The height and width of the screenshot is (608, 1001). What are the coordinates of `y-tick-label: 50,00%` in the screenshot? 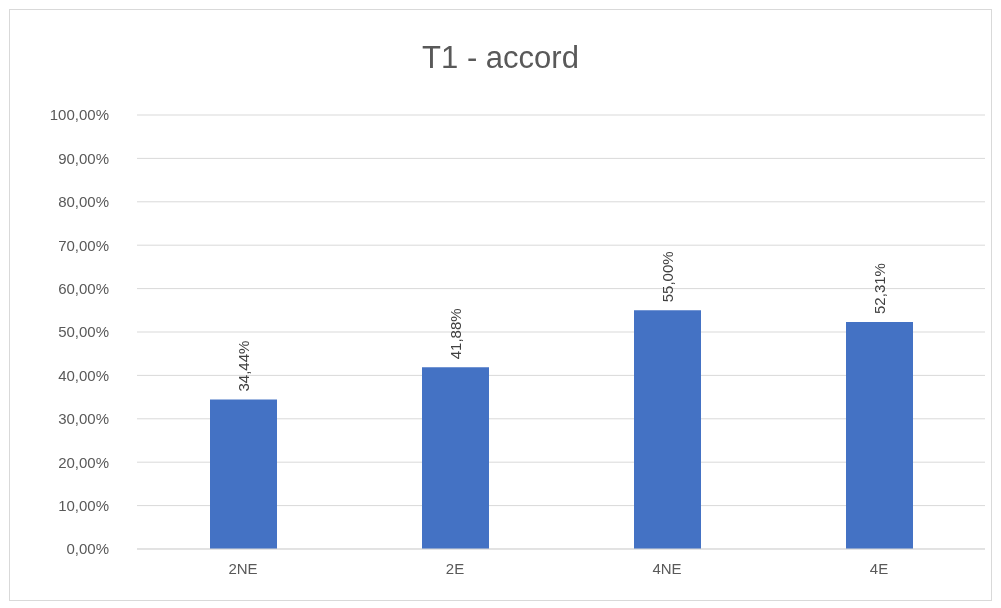 It's located at (83, 332).